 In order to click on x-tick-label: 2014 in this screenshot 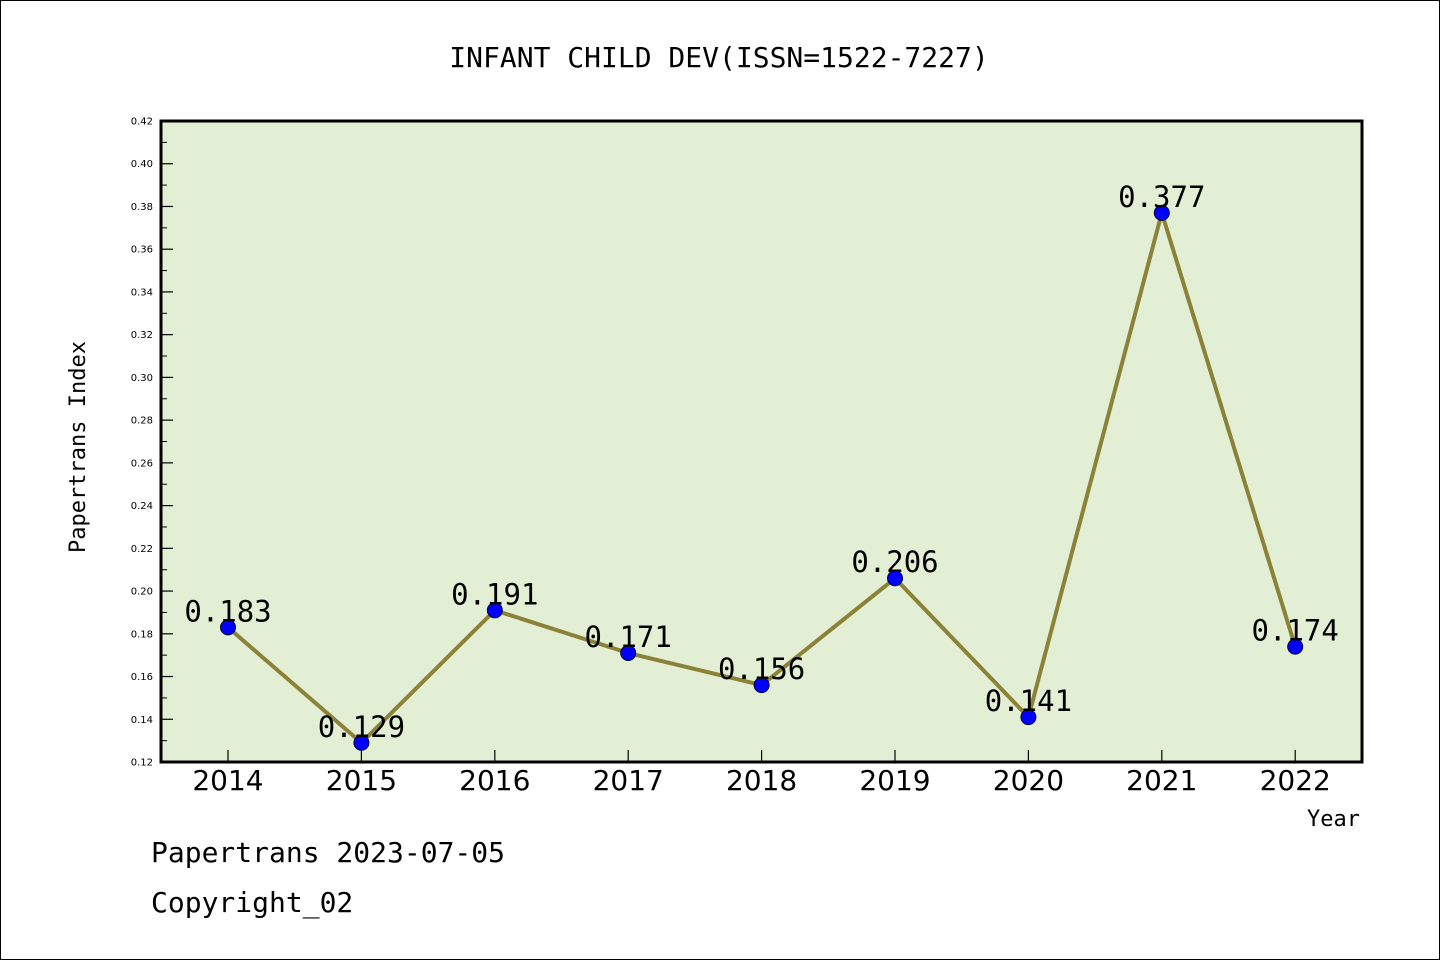, I will do `click(227, 780)`.